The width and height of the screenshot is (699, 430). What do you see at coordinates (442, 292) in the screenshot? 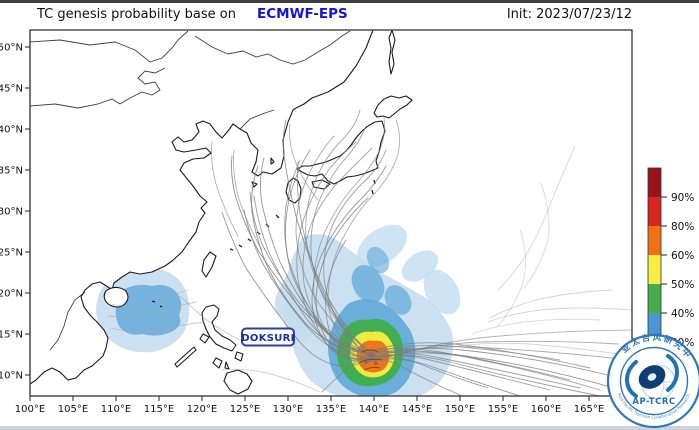
I see `prob-area-ne-patch3` at bounding box center [442, 292].